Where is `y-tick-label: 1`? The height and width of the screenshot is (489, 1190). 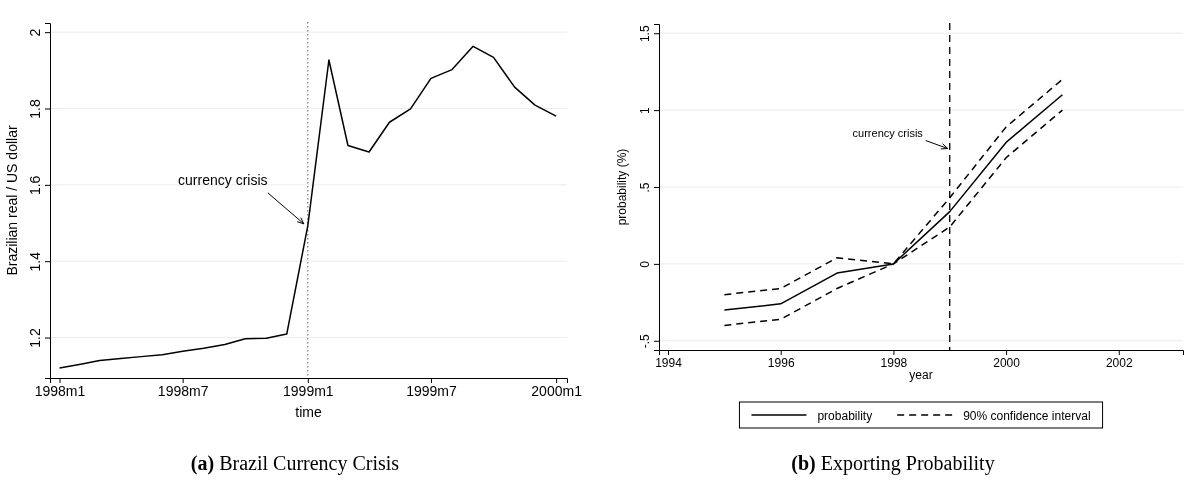 y-tick-label: 1 is located at coordinates (645, 110).